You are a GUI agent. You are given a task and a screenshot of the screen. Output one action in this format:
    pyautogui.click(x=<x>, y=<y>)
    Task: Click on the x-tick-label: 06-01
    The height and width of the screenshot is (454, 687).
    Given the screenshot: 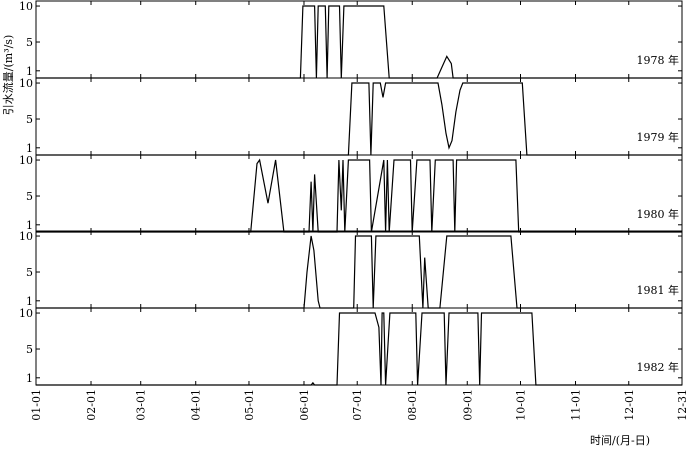 What is the action you would take?
    pyautogui.click(x=304, y=405)
    